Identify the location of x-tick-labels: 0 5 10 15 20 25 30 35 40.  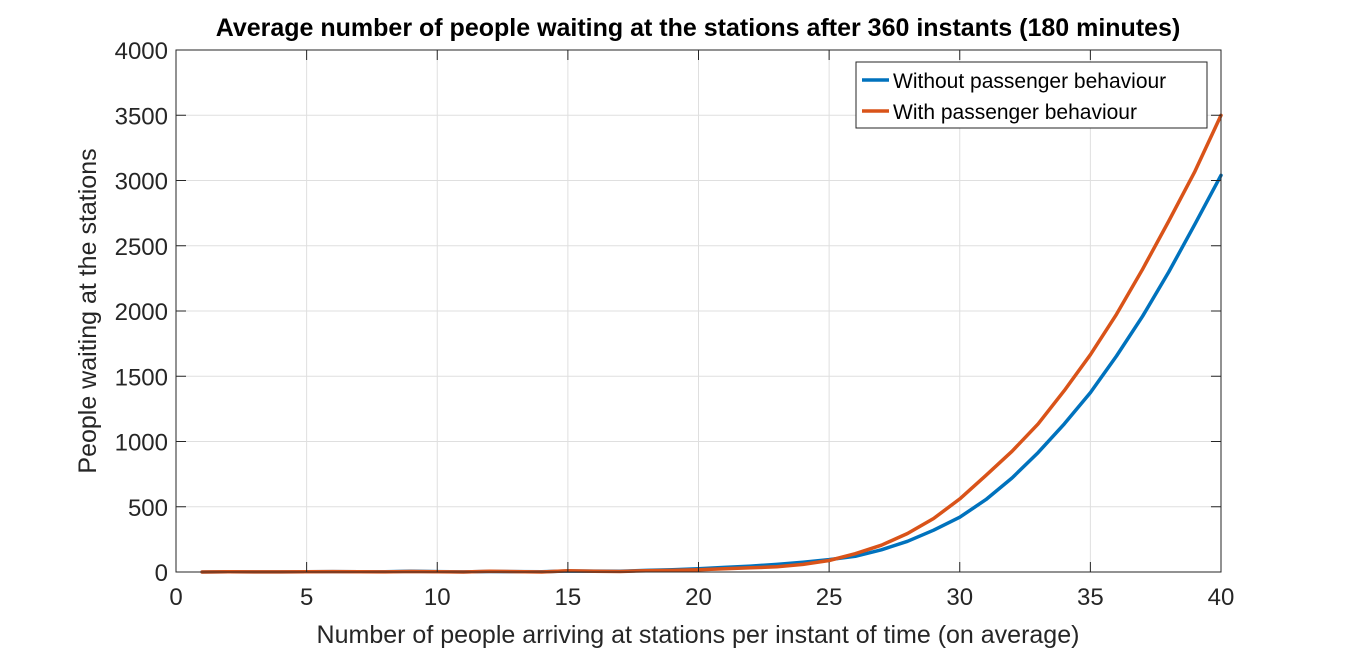
(701, 597).